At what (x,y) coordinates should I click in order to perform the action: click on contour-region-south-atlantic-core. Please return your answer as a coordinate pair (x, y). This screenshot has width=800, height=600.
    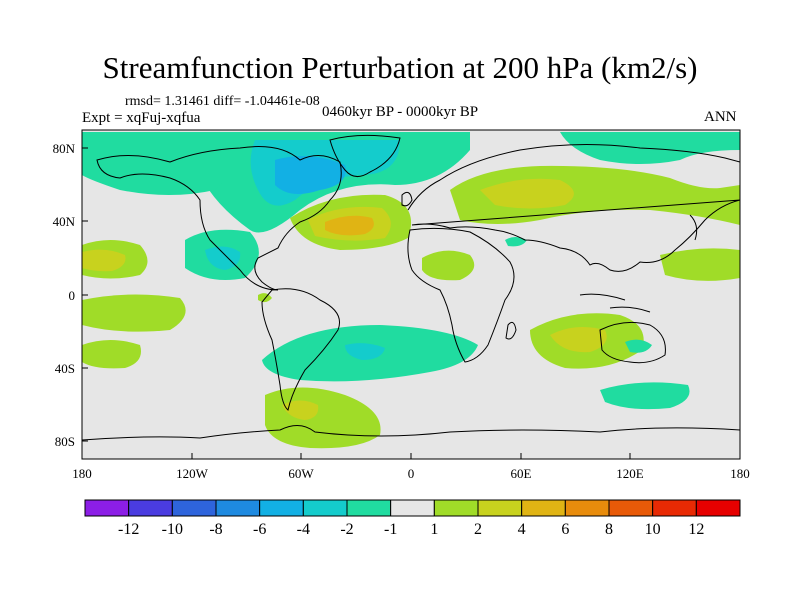
    Looking at the image, I should click on (365, 351).